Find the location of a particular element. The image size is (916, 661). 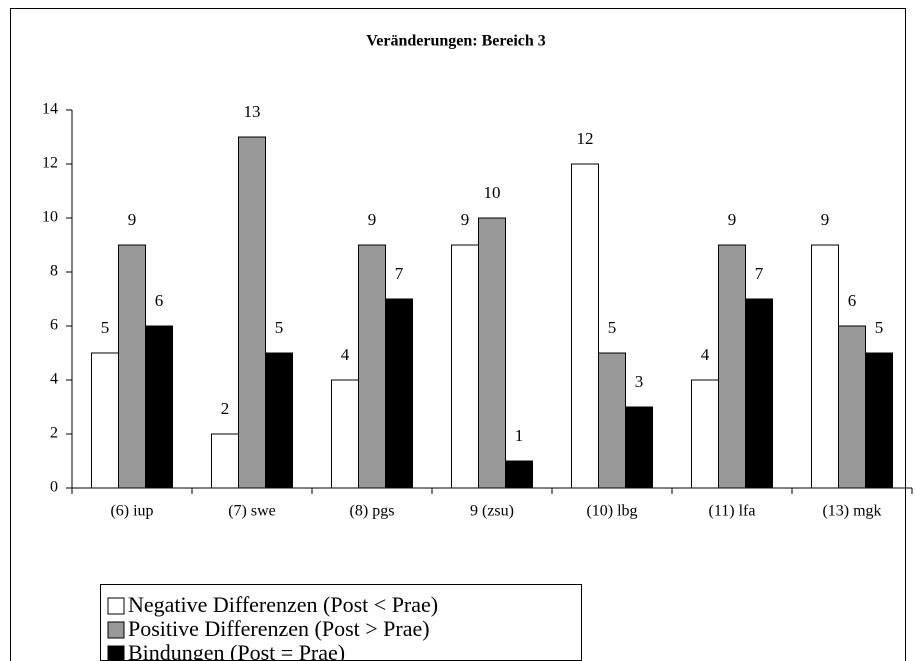

data-label: 2 is located at coordinates (225, 408).